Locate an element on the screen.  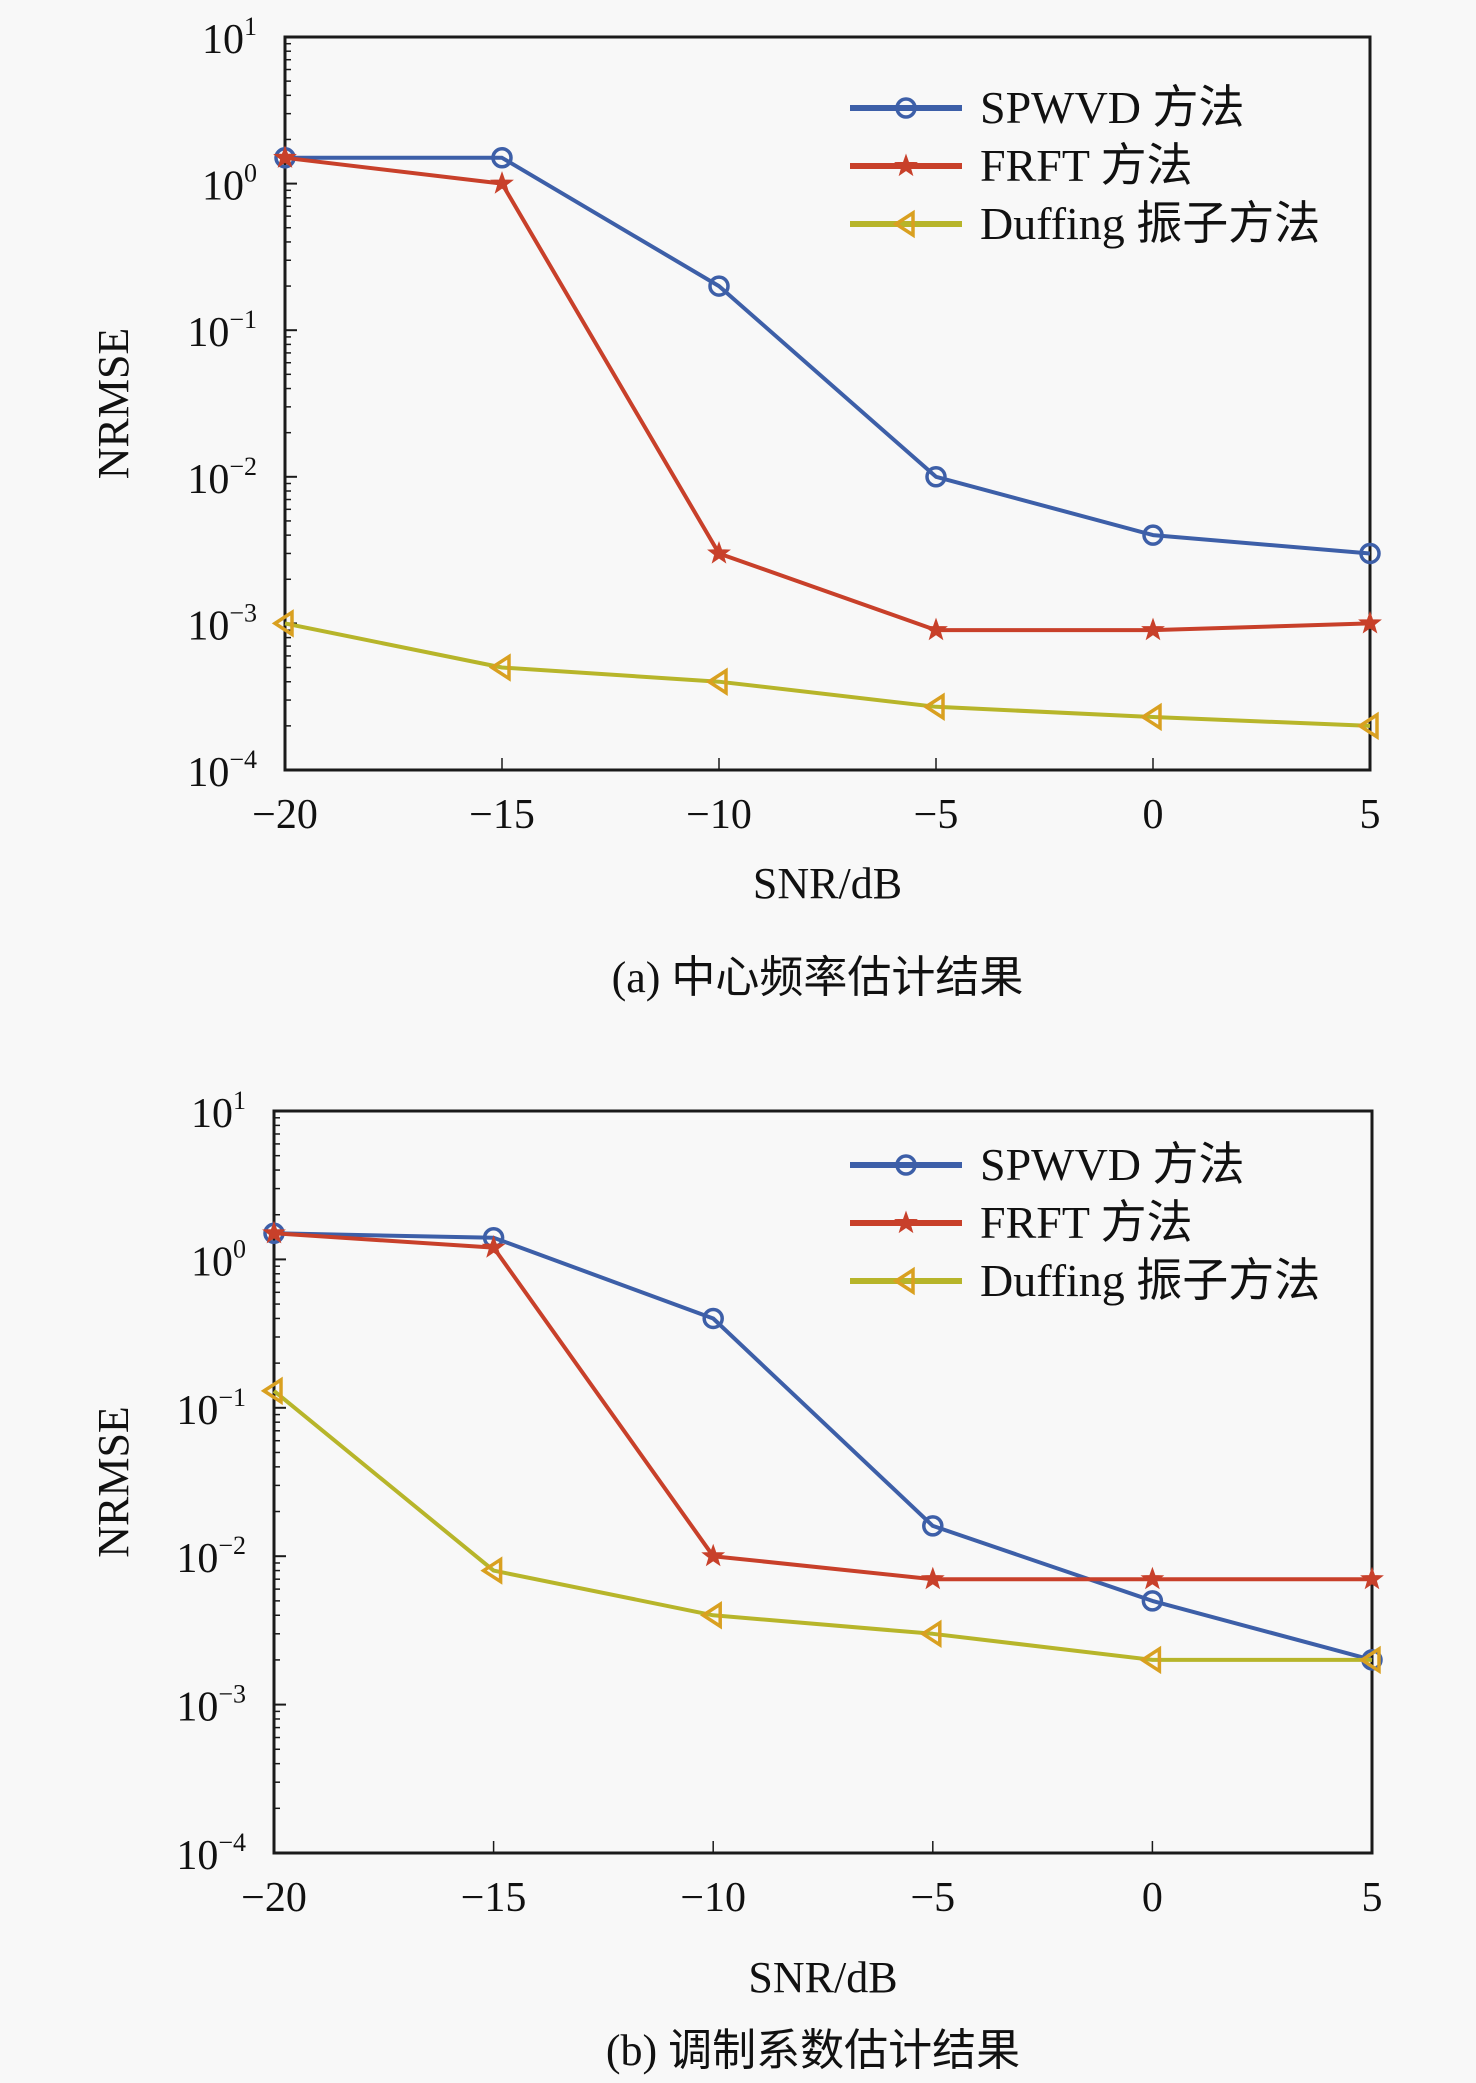
series-star is located at coordinates (823, 1405).